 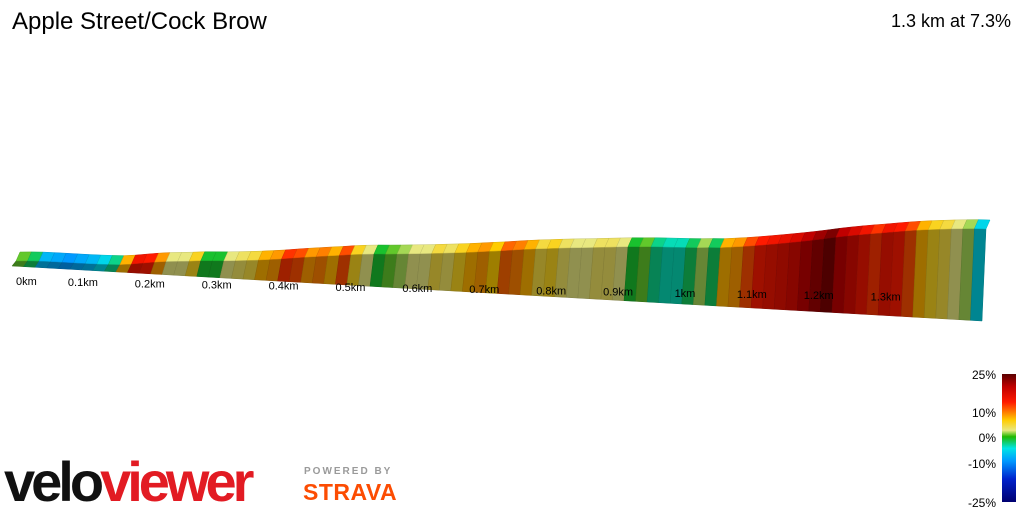 I want to click on x-tick-label: 0.2km, so click(x=150, y=284).